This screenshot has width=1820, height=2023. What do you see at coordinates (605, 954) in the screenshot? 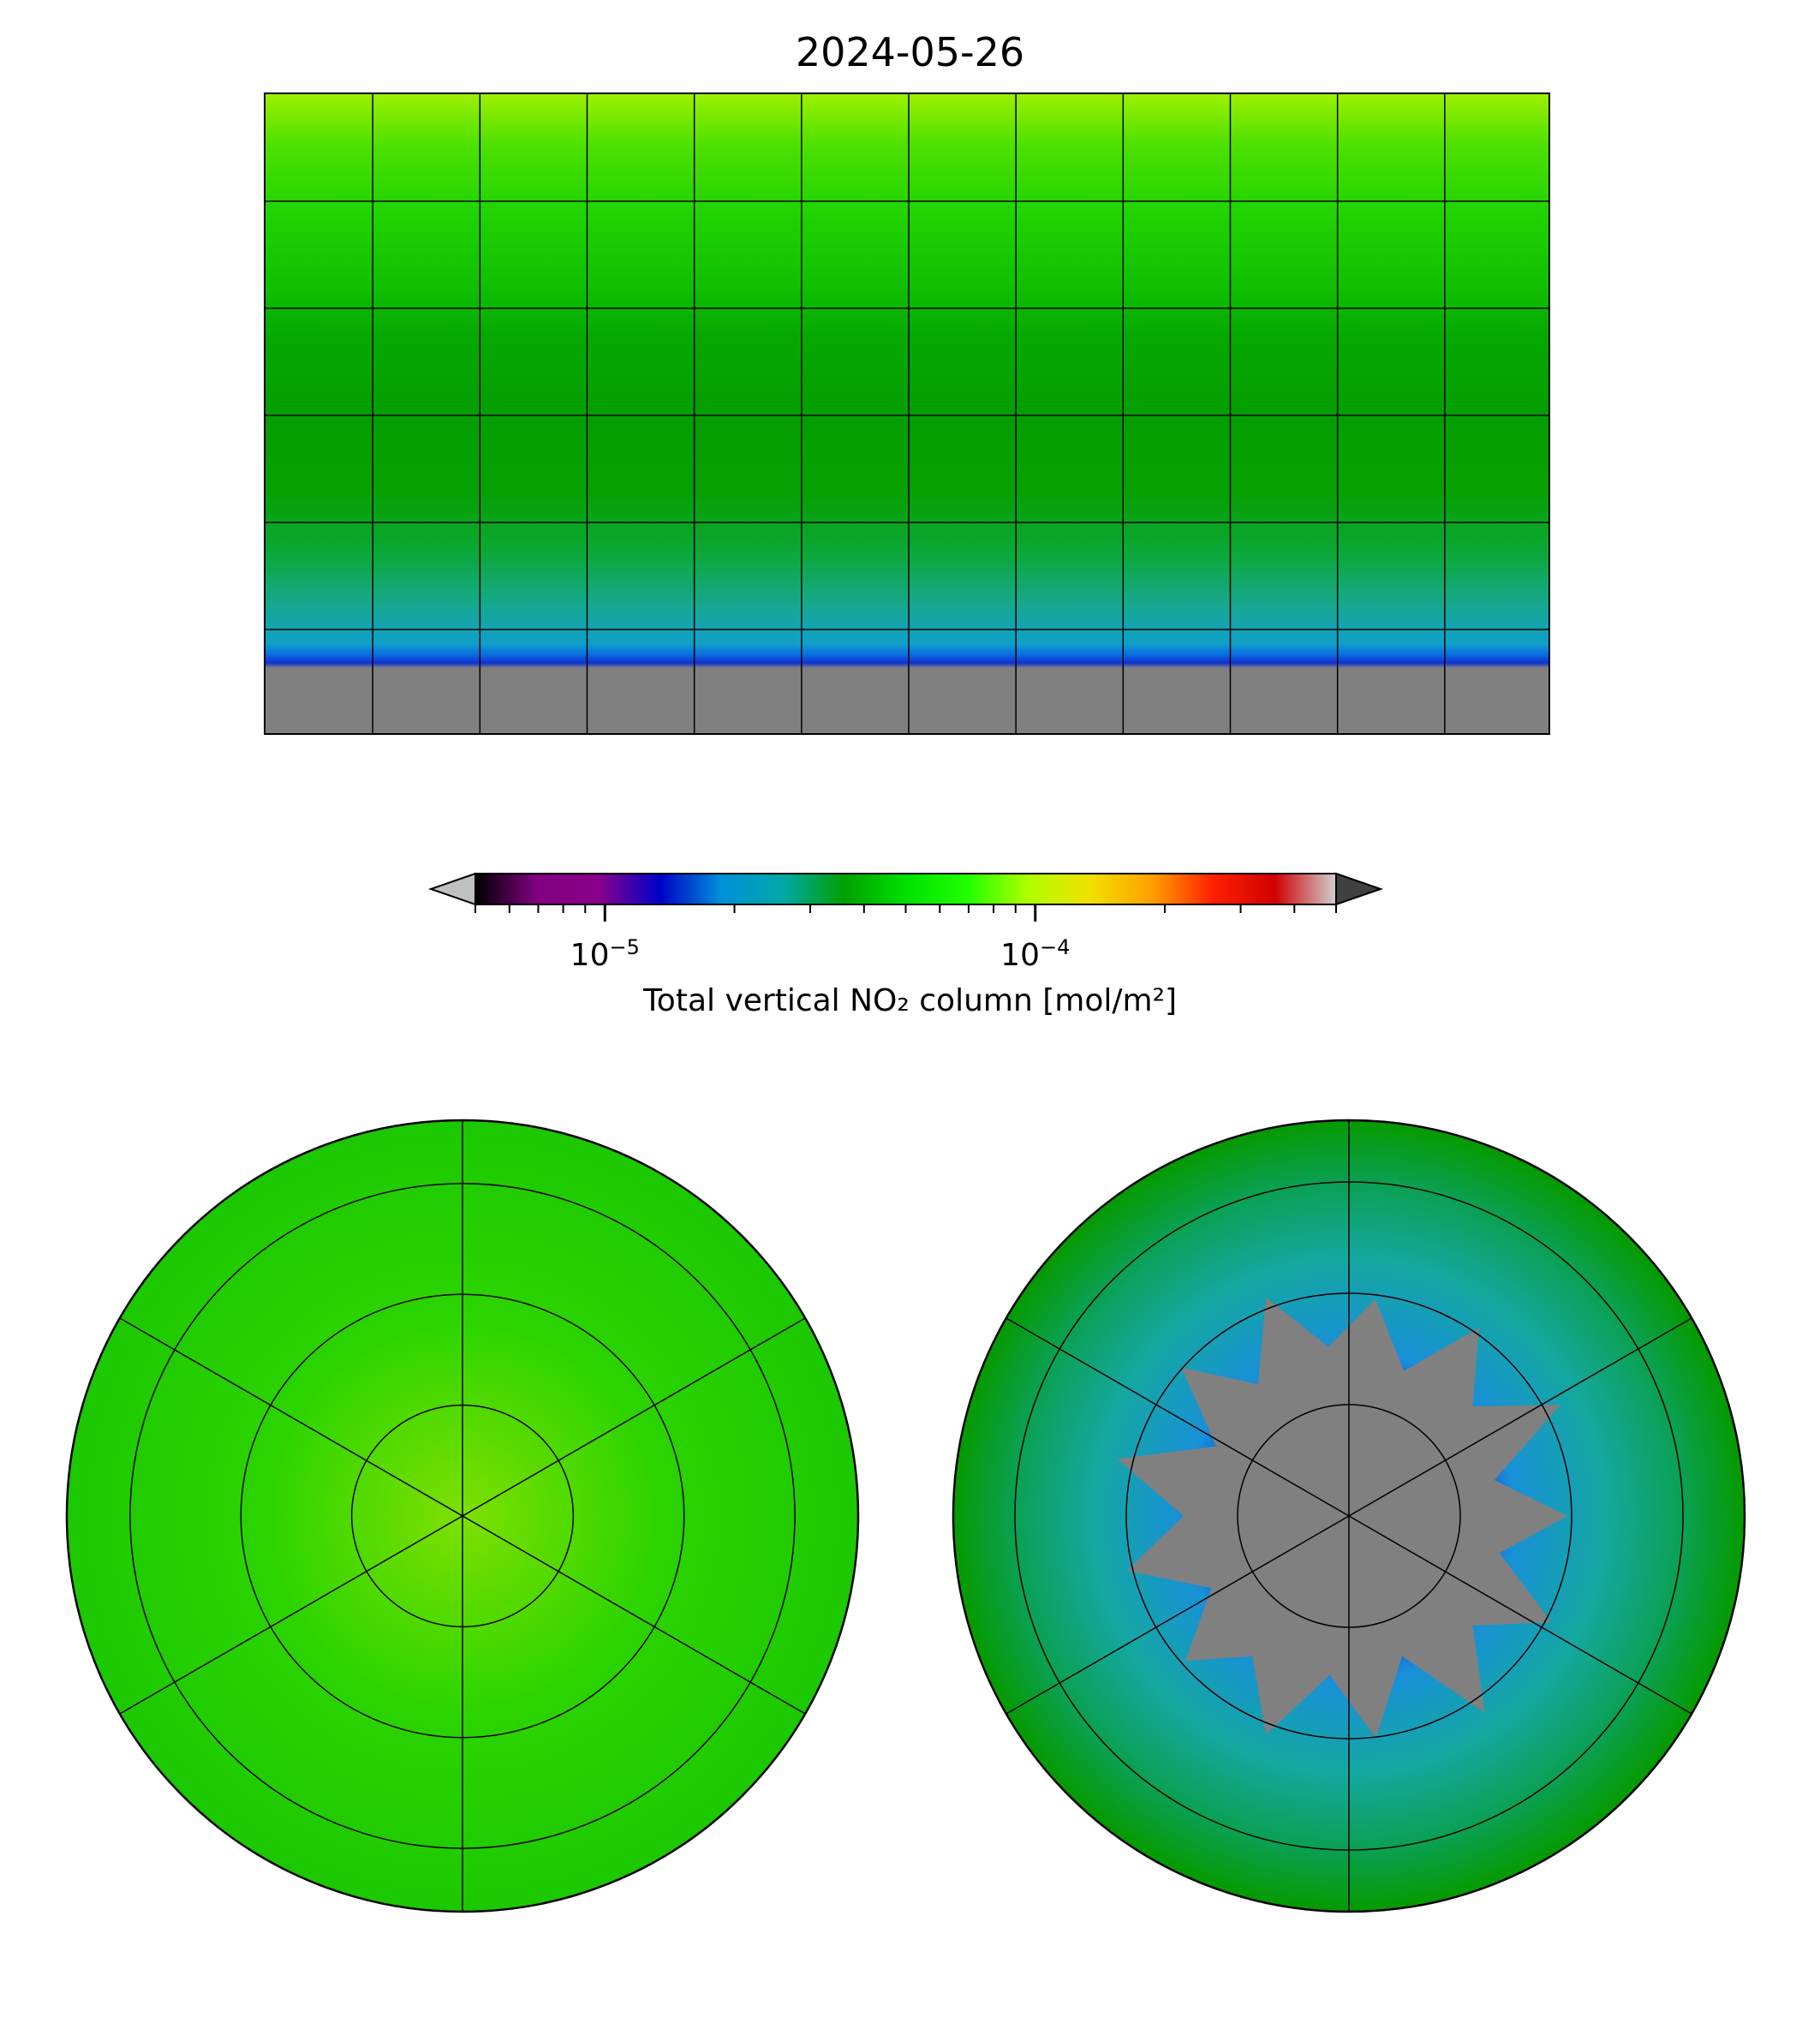
I see `colorbar-tick-label: 10⁻⁵` at bounding box center [605, 954].